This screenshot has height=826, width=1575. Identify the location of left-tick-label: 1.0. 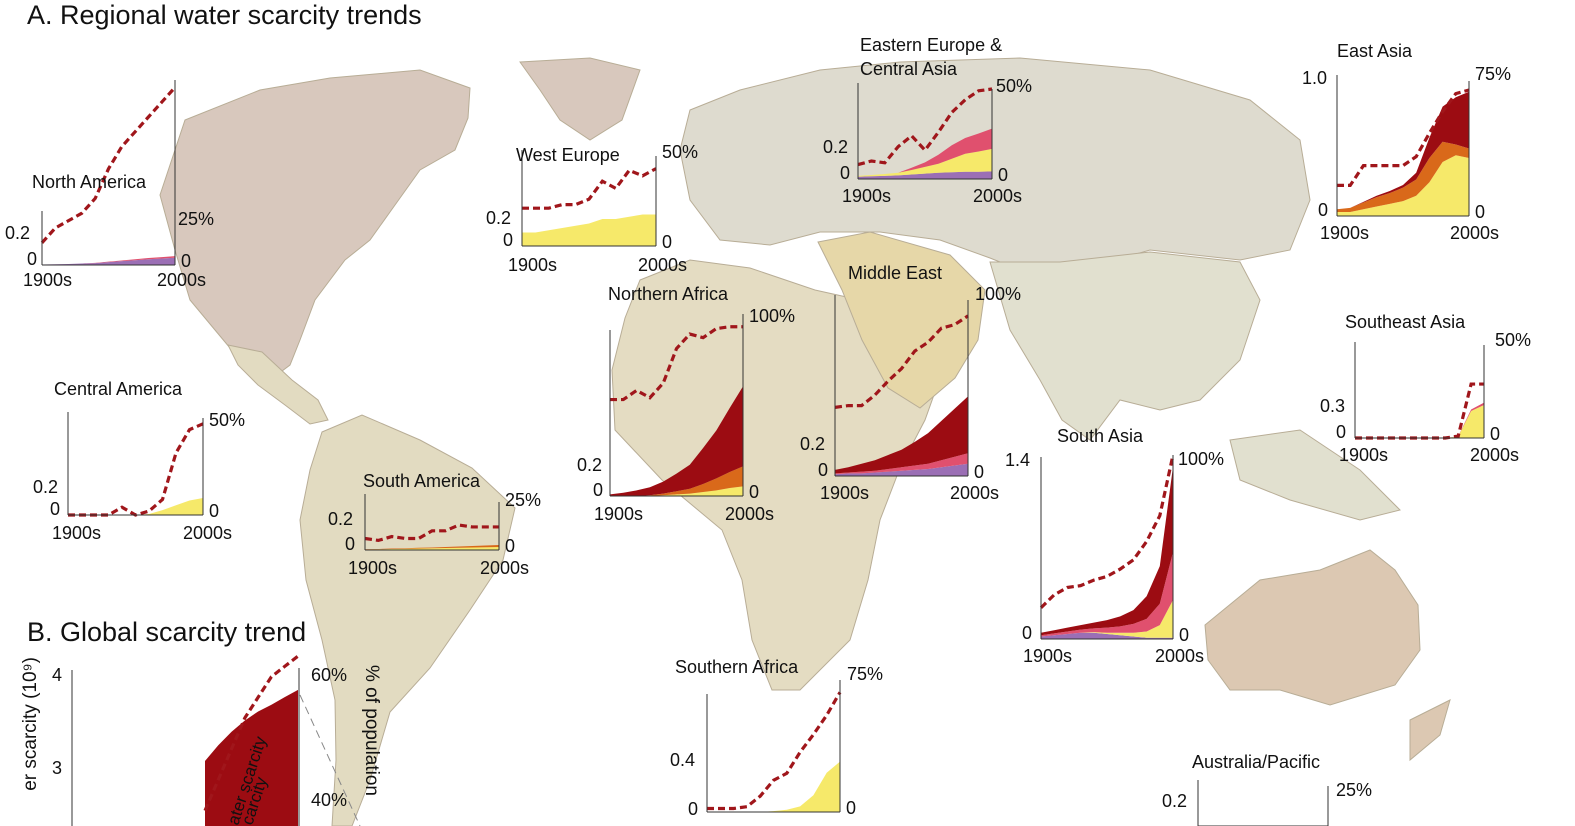
(1314, 78).